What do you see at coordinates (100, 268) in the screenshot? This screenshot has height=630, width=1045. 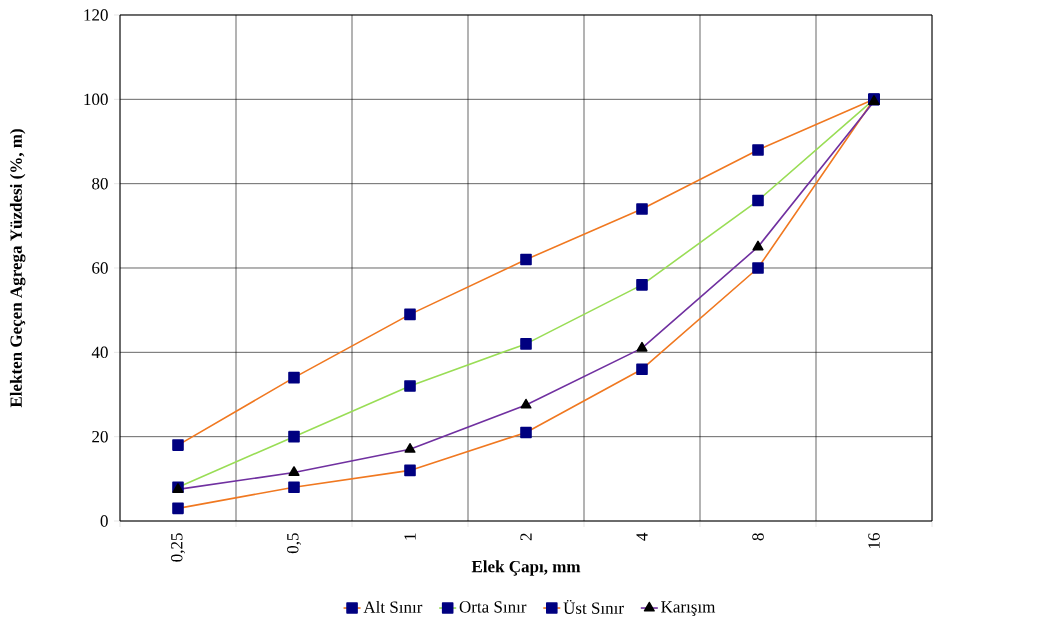 I see `y-tick-label: 60` at bounding box center [100, 268].